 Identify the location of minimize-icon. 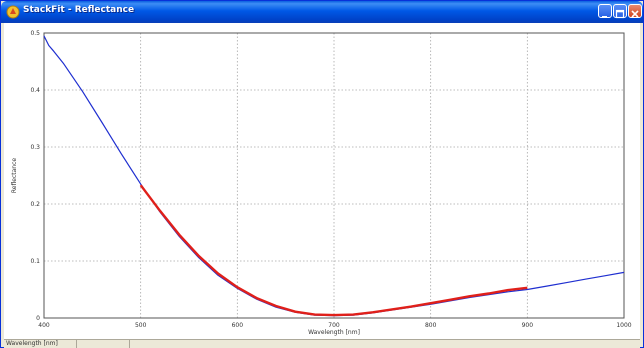
(604, 17).